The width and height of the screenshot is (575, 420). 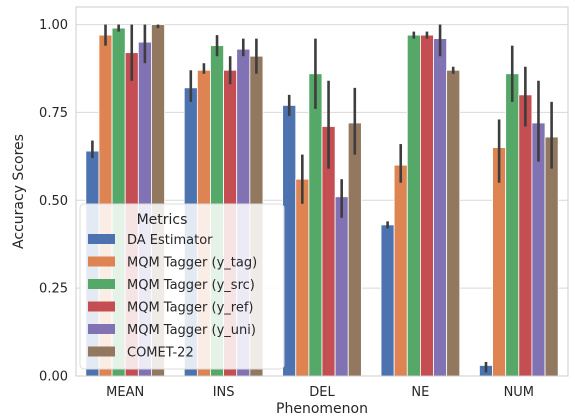 I want to click on y-tick-label: 0.00, so click(x=53, y=377).